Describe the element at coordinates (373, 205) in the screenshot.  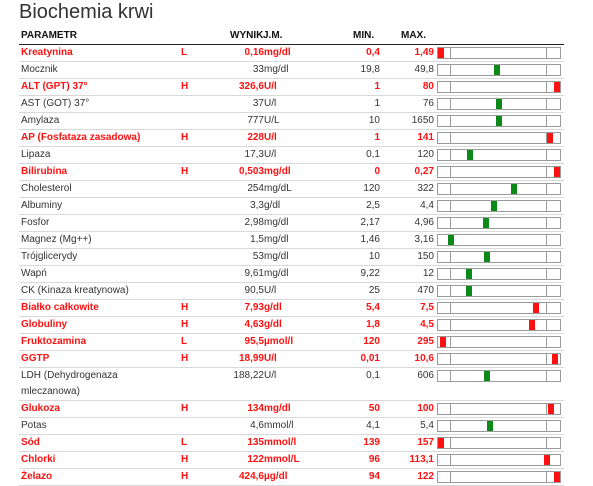
I see `min-cell: 2,5` at that location.